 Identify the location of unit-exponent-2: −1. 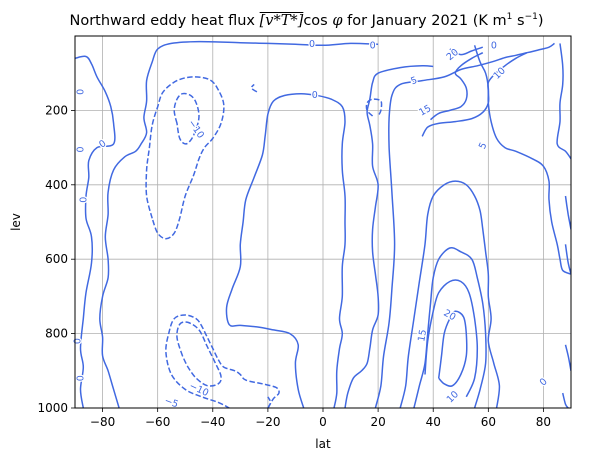
(531, 17).